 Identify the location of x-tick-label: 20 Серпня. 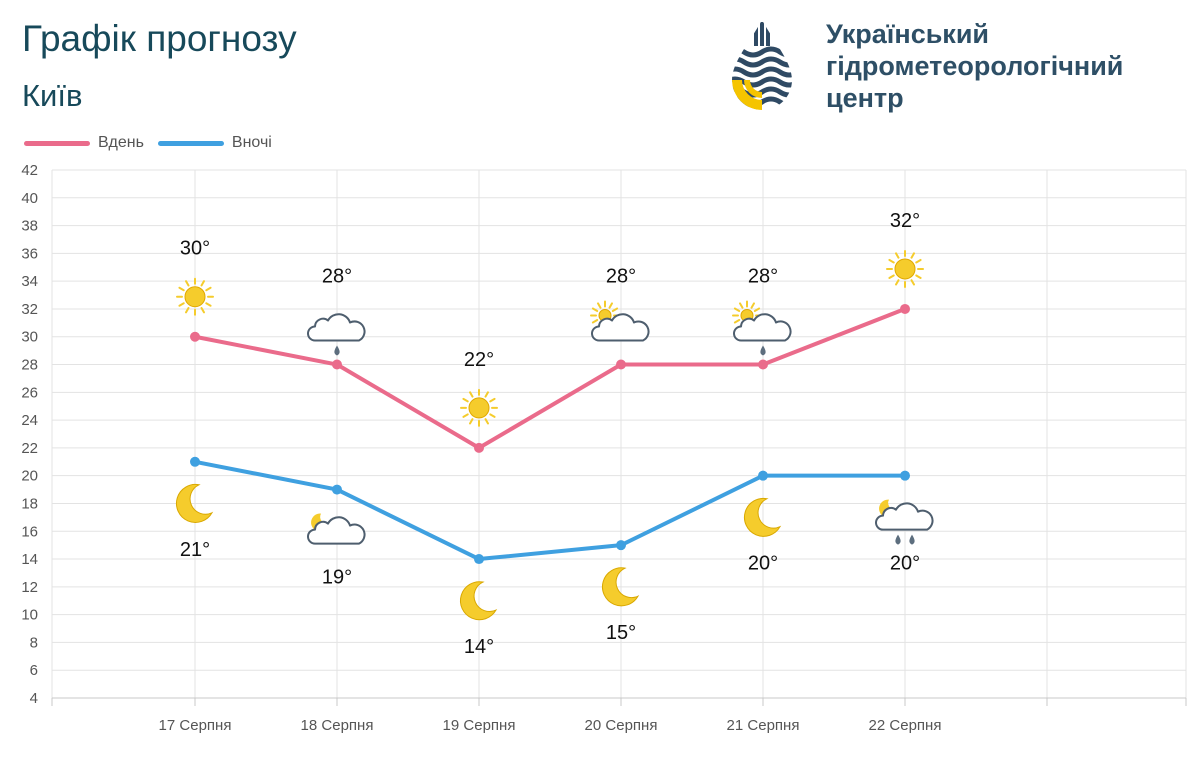
(621, 725).